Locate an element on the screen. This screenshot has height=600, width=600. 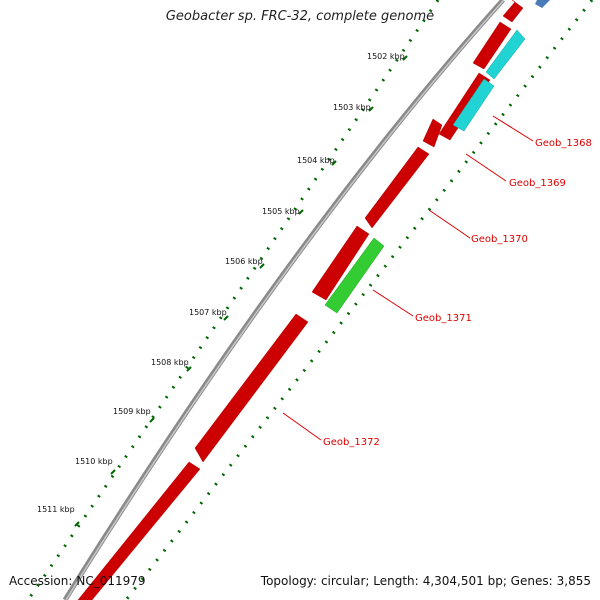
topology-label: Topology: is located at coordinates (288, 581).